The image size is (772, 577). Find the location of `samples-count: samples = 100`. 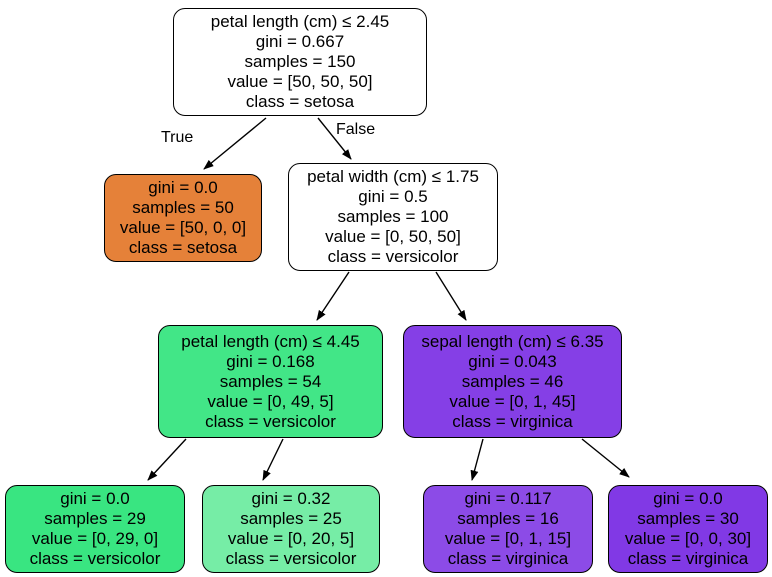

samples-count: samples = 100 is located at coordinates (393, 216).